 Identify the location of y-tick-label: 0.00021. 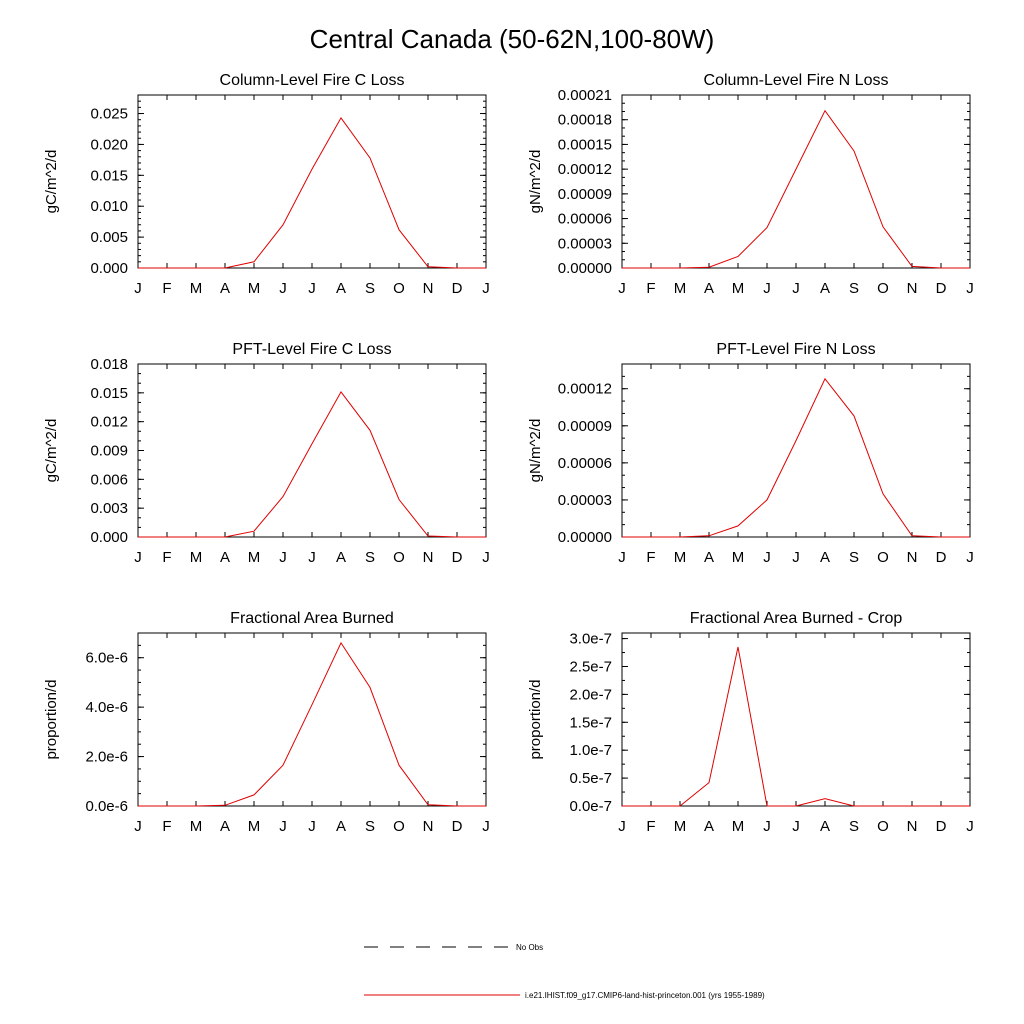
(585, 95).